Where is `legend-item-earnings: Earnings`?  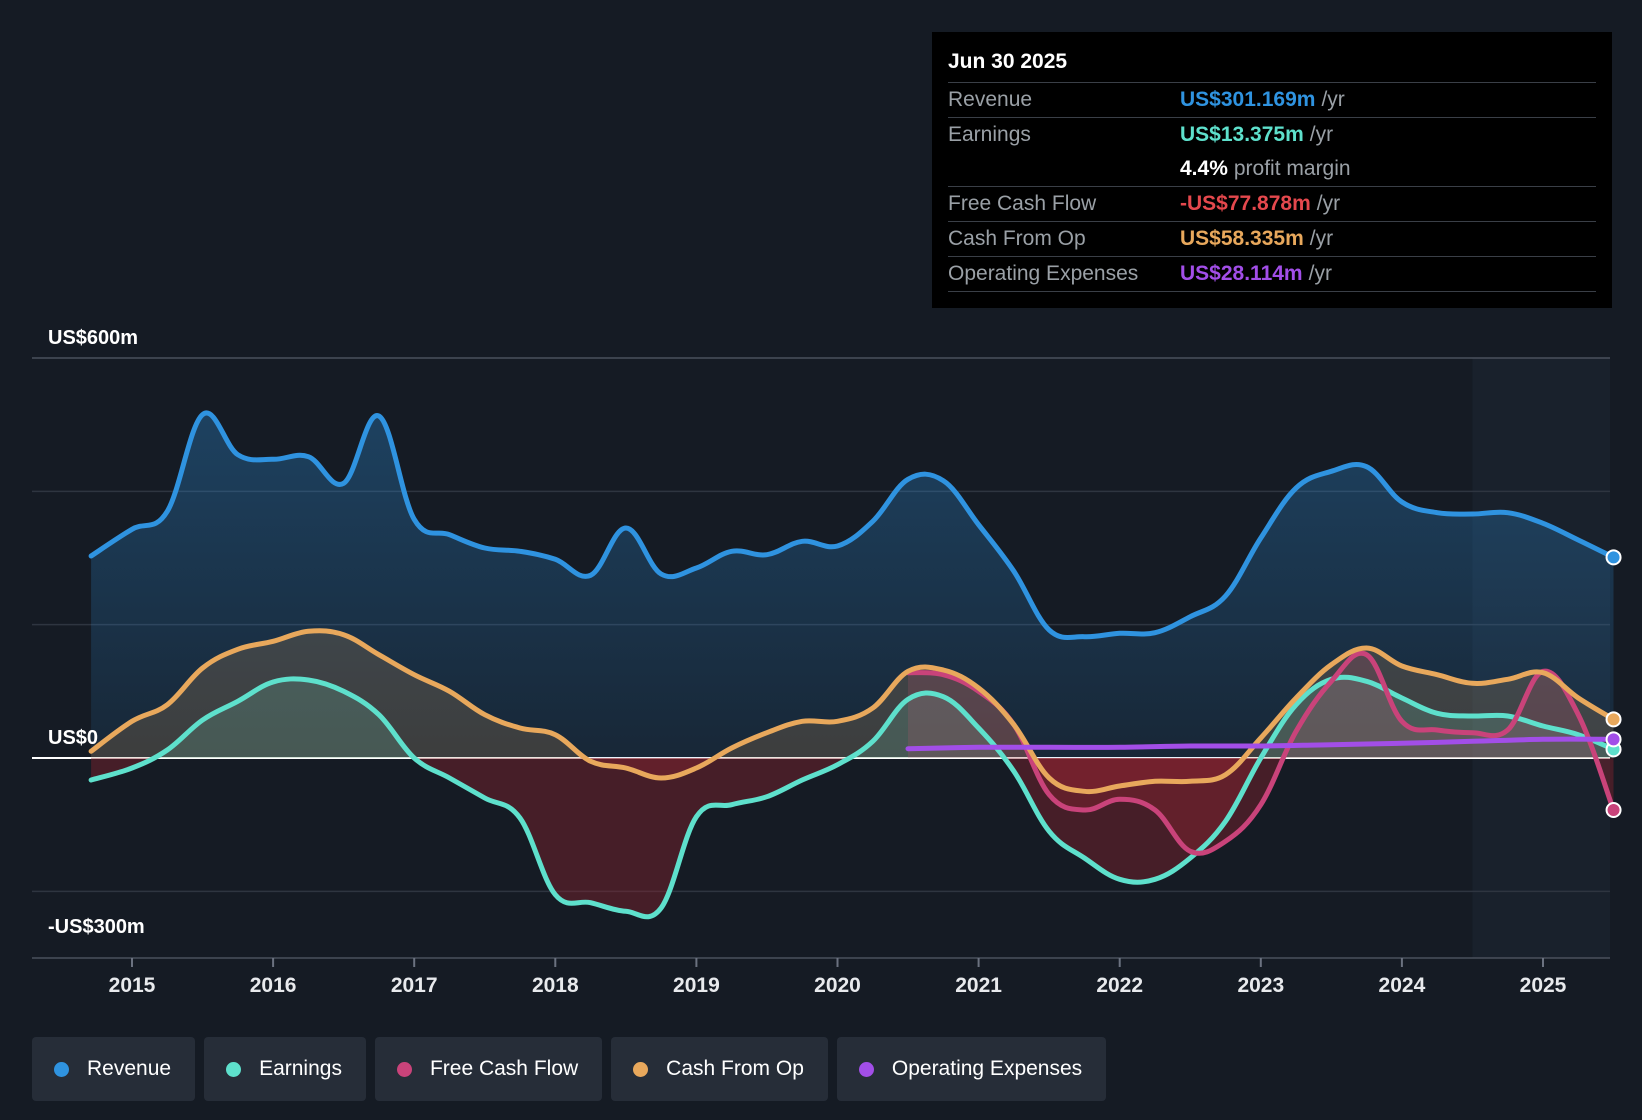
legend-item-earnings: Earnings is located at coordinates (285, 1069).